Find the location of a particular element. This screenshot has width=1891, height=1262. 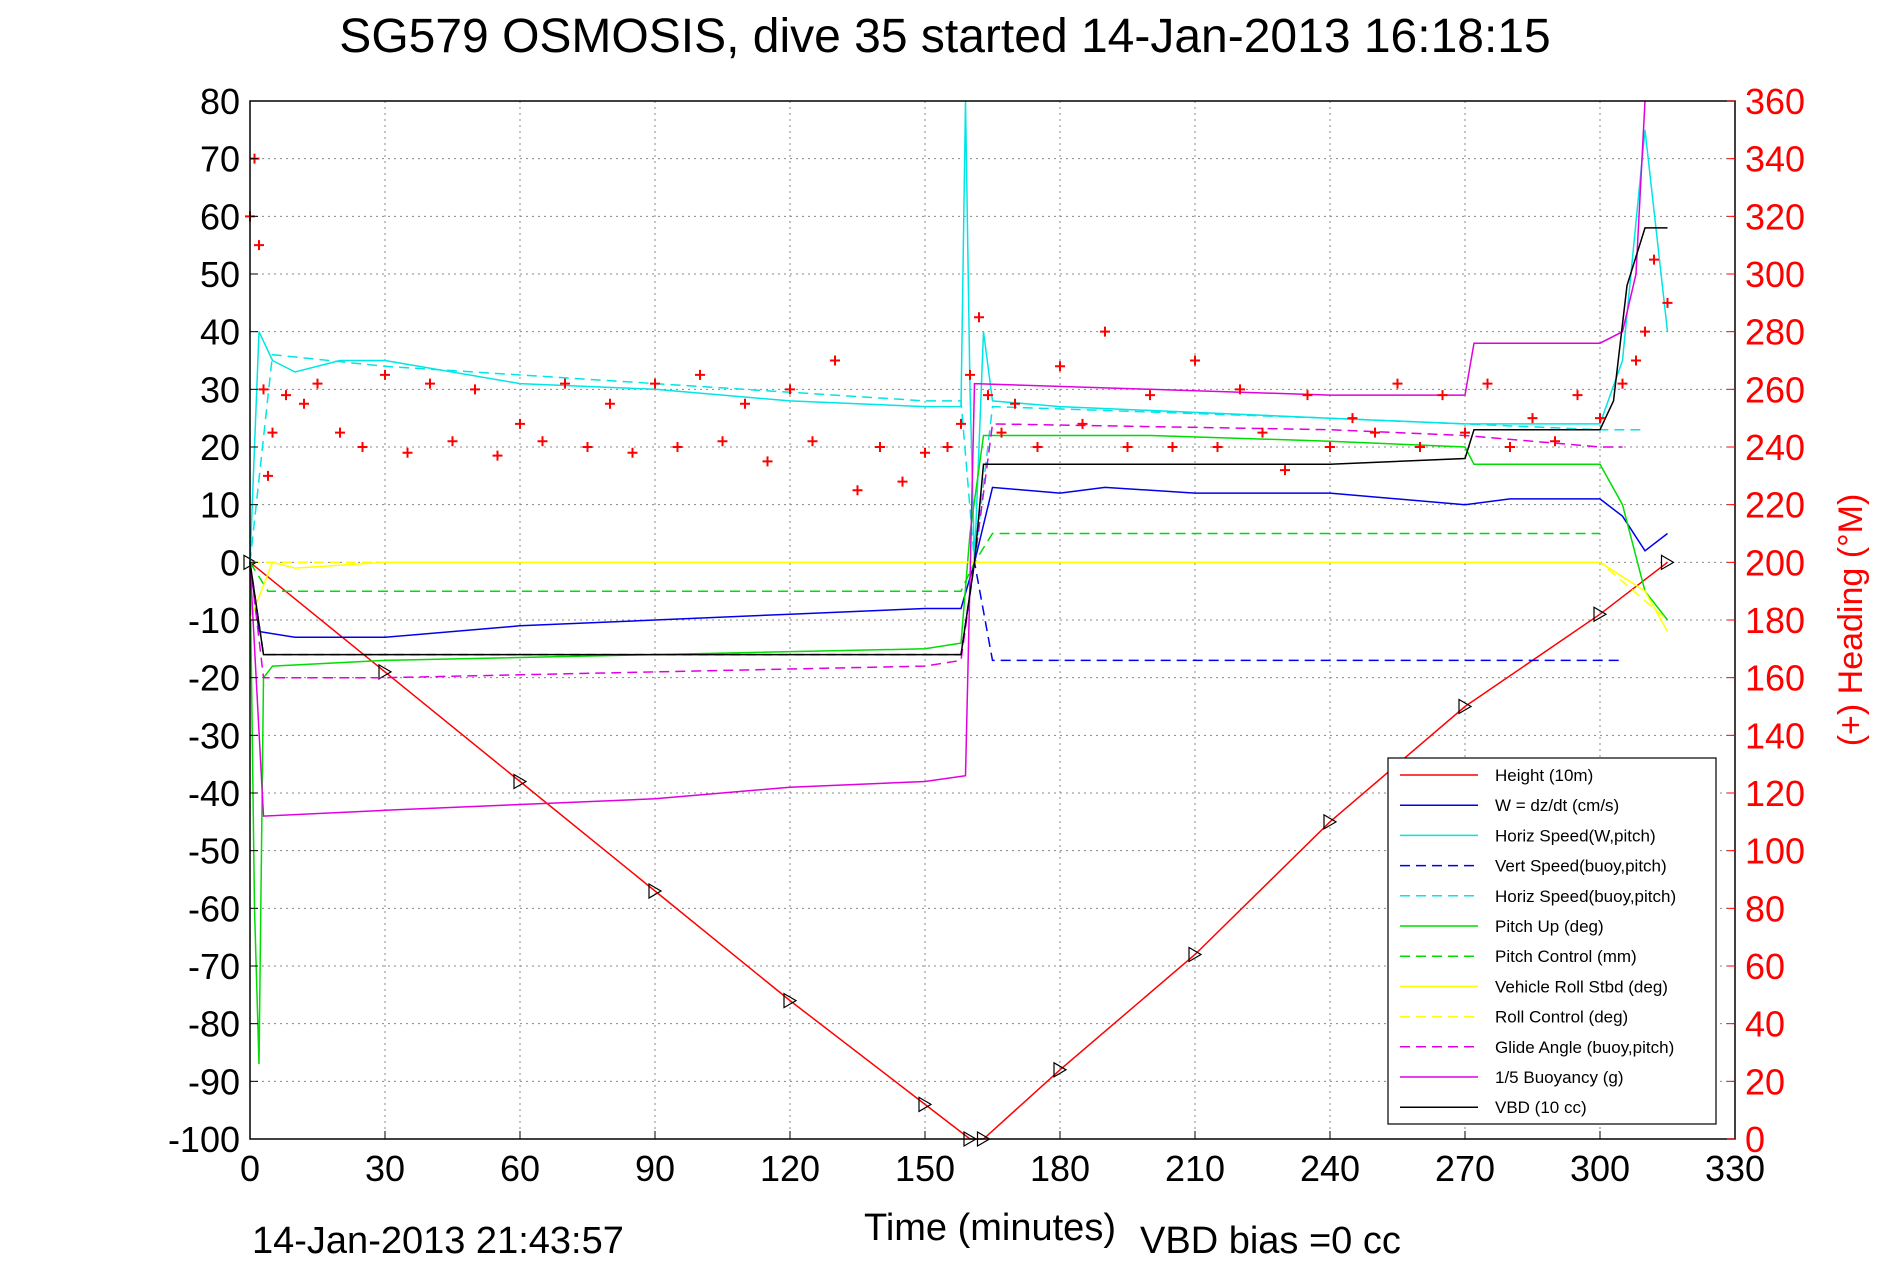

y2-tick-label: 40 is located at coordinates (1765, 1024).